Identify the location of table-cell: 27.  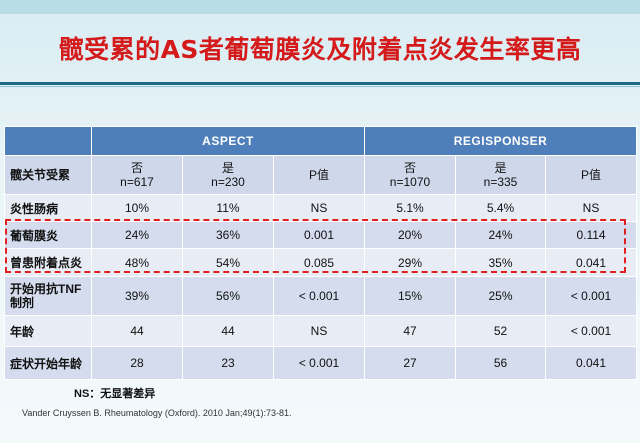
(410, 363).